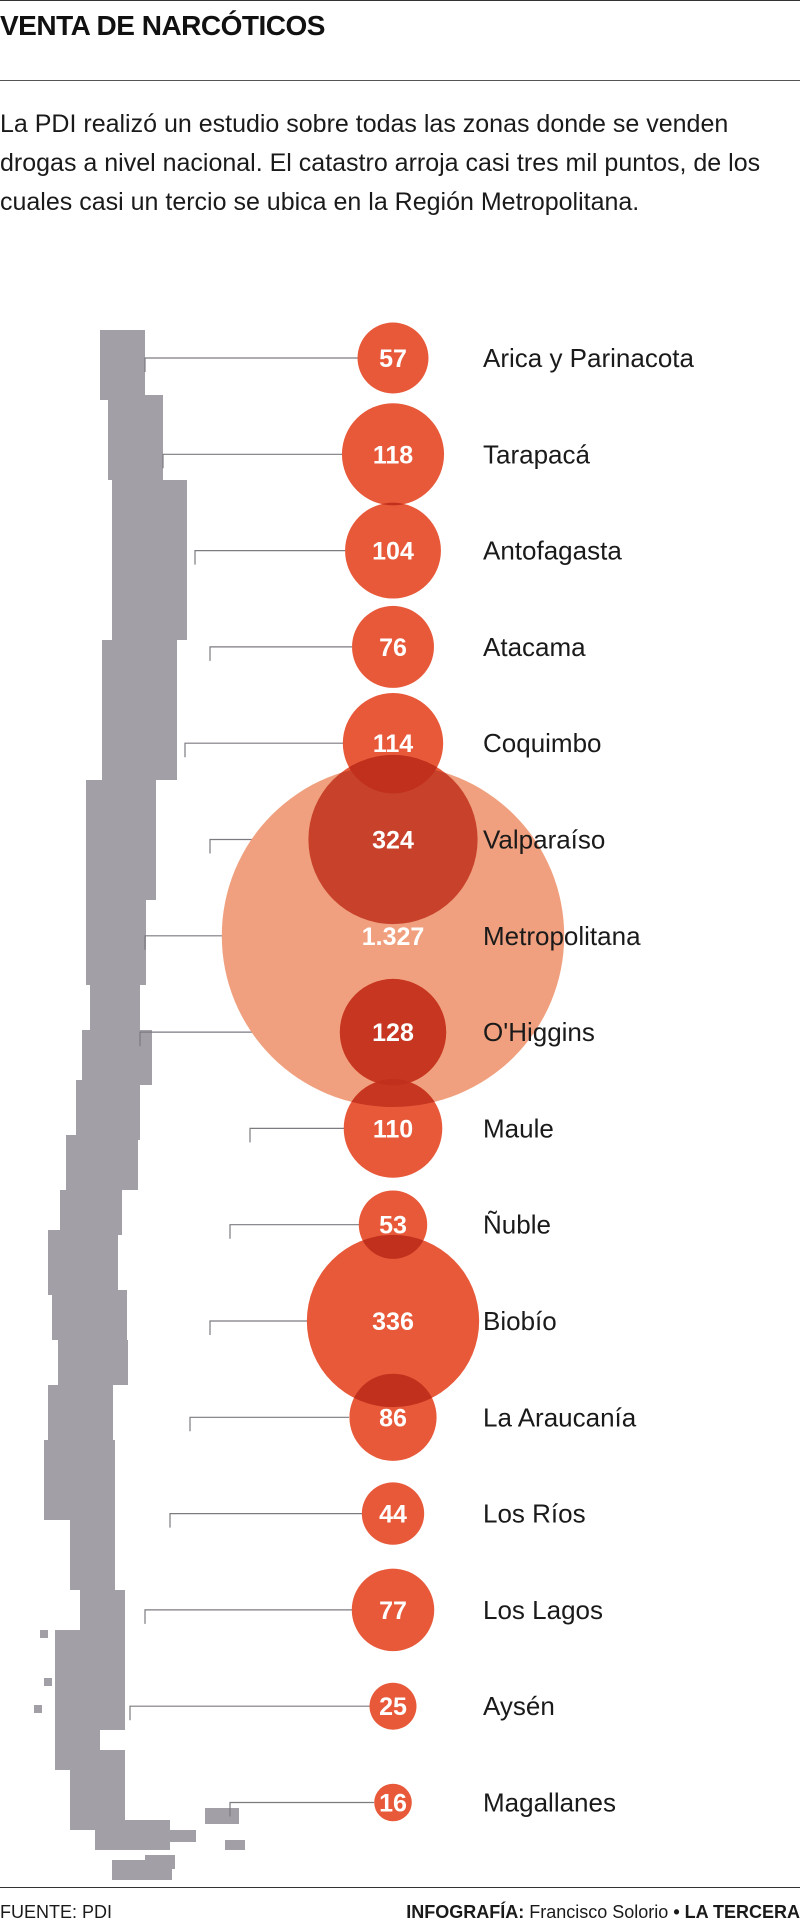  I want to click on value-label-tarapaca: 118, so click(393, 455).